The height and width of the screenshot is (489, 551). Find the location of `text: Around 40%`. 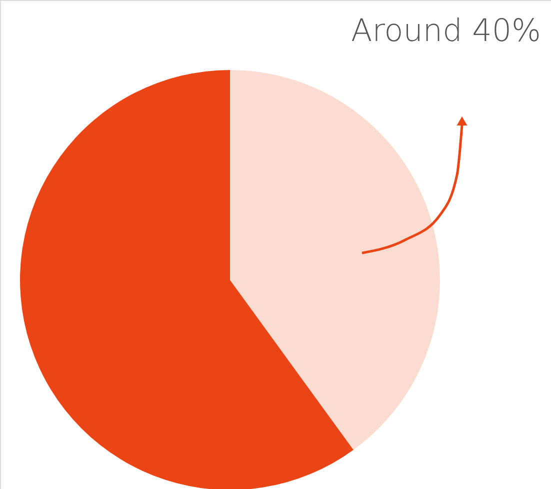

text: Around 40% is located at coordinates (446, 31).